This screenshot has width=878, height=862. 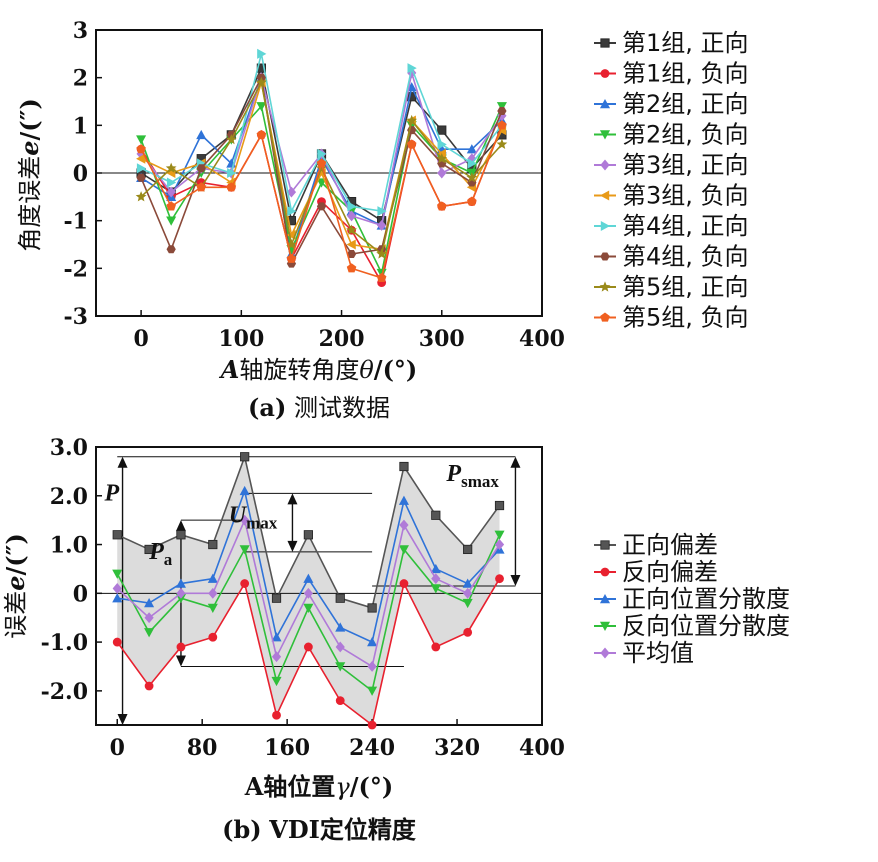 What do you see at coordinates (64, 643) in the screenshot?
I see `chart-b-ytick-label-1: -1.0` at bounding box center [64, 643].